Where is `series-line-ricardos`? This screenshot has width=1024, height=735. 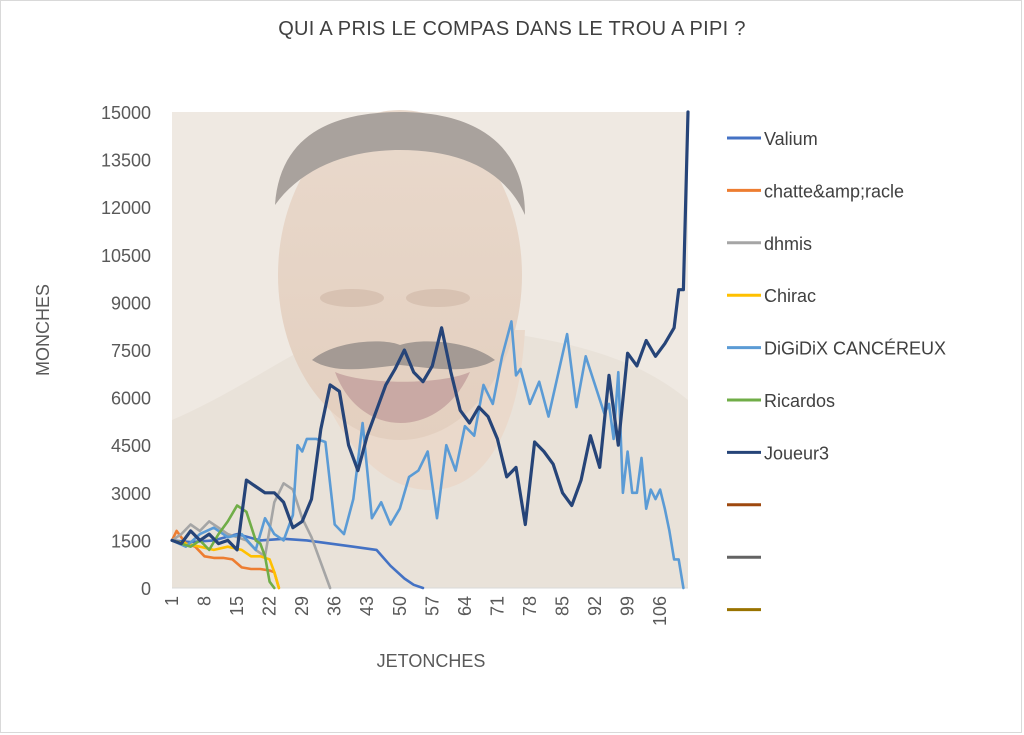
series-line-ricardos is located at coordinates (223, 547).